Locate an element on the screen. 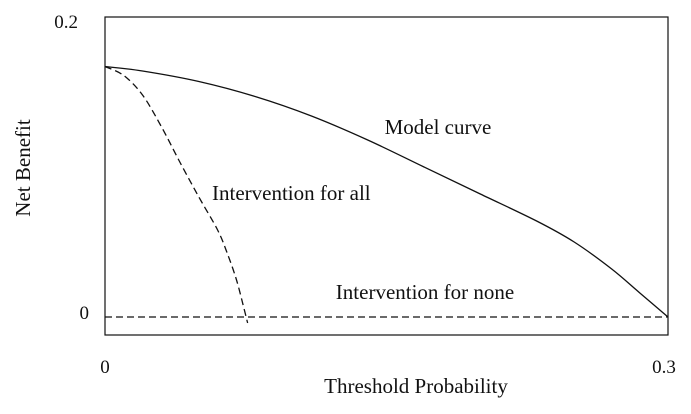 The width and height of the screenshot is (691, 414). y-axis-label: Net Benefit is located at coordinates (23, 168).